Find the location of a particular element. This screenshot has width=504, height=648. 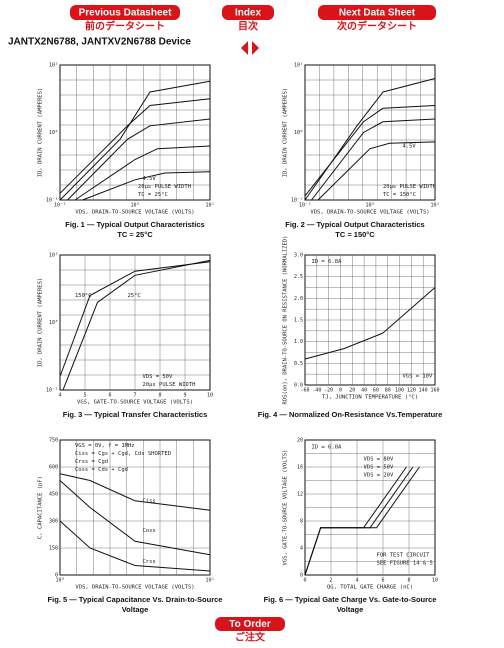

y-tick-label: 8 is located at coordinates (301, 522).